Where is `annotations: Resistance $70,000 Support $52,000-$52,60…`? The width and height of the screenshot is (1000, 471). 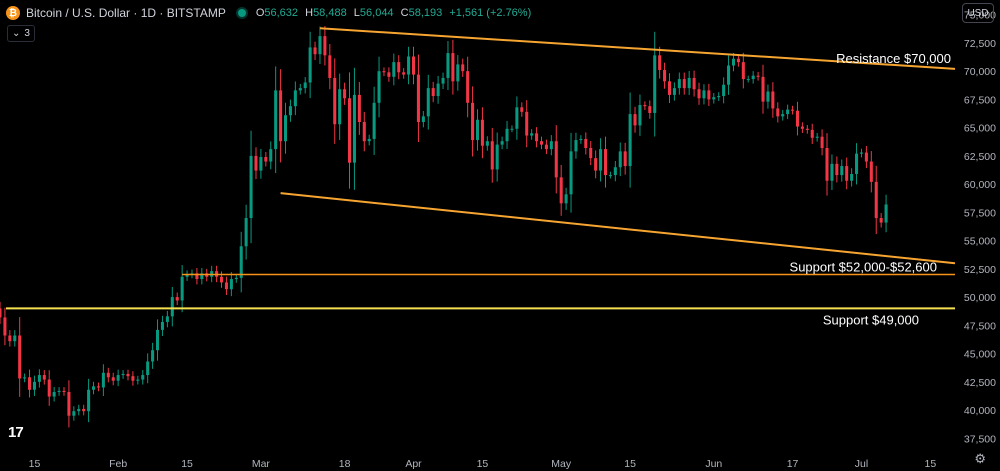
annotations: Resistance $70,000 Support $52,000-$52,60… is located at coordinates (870, 189).